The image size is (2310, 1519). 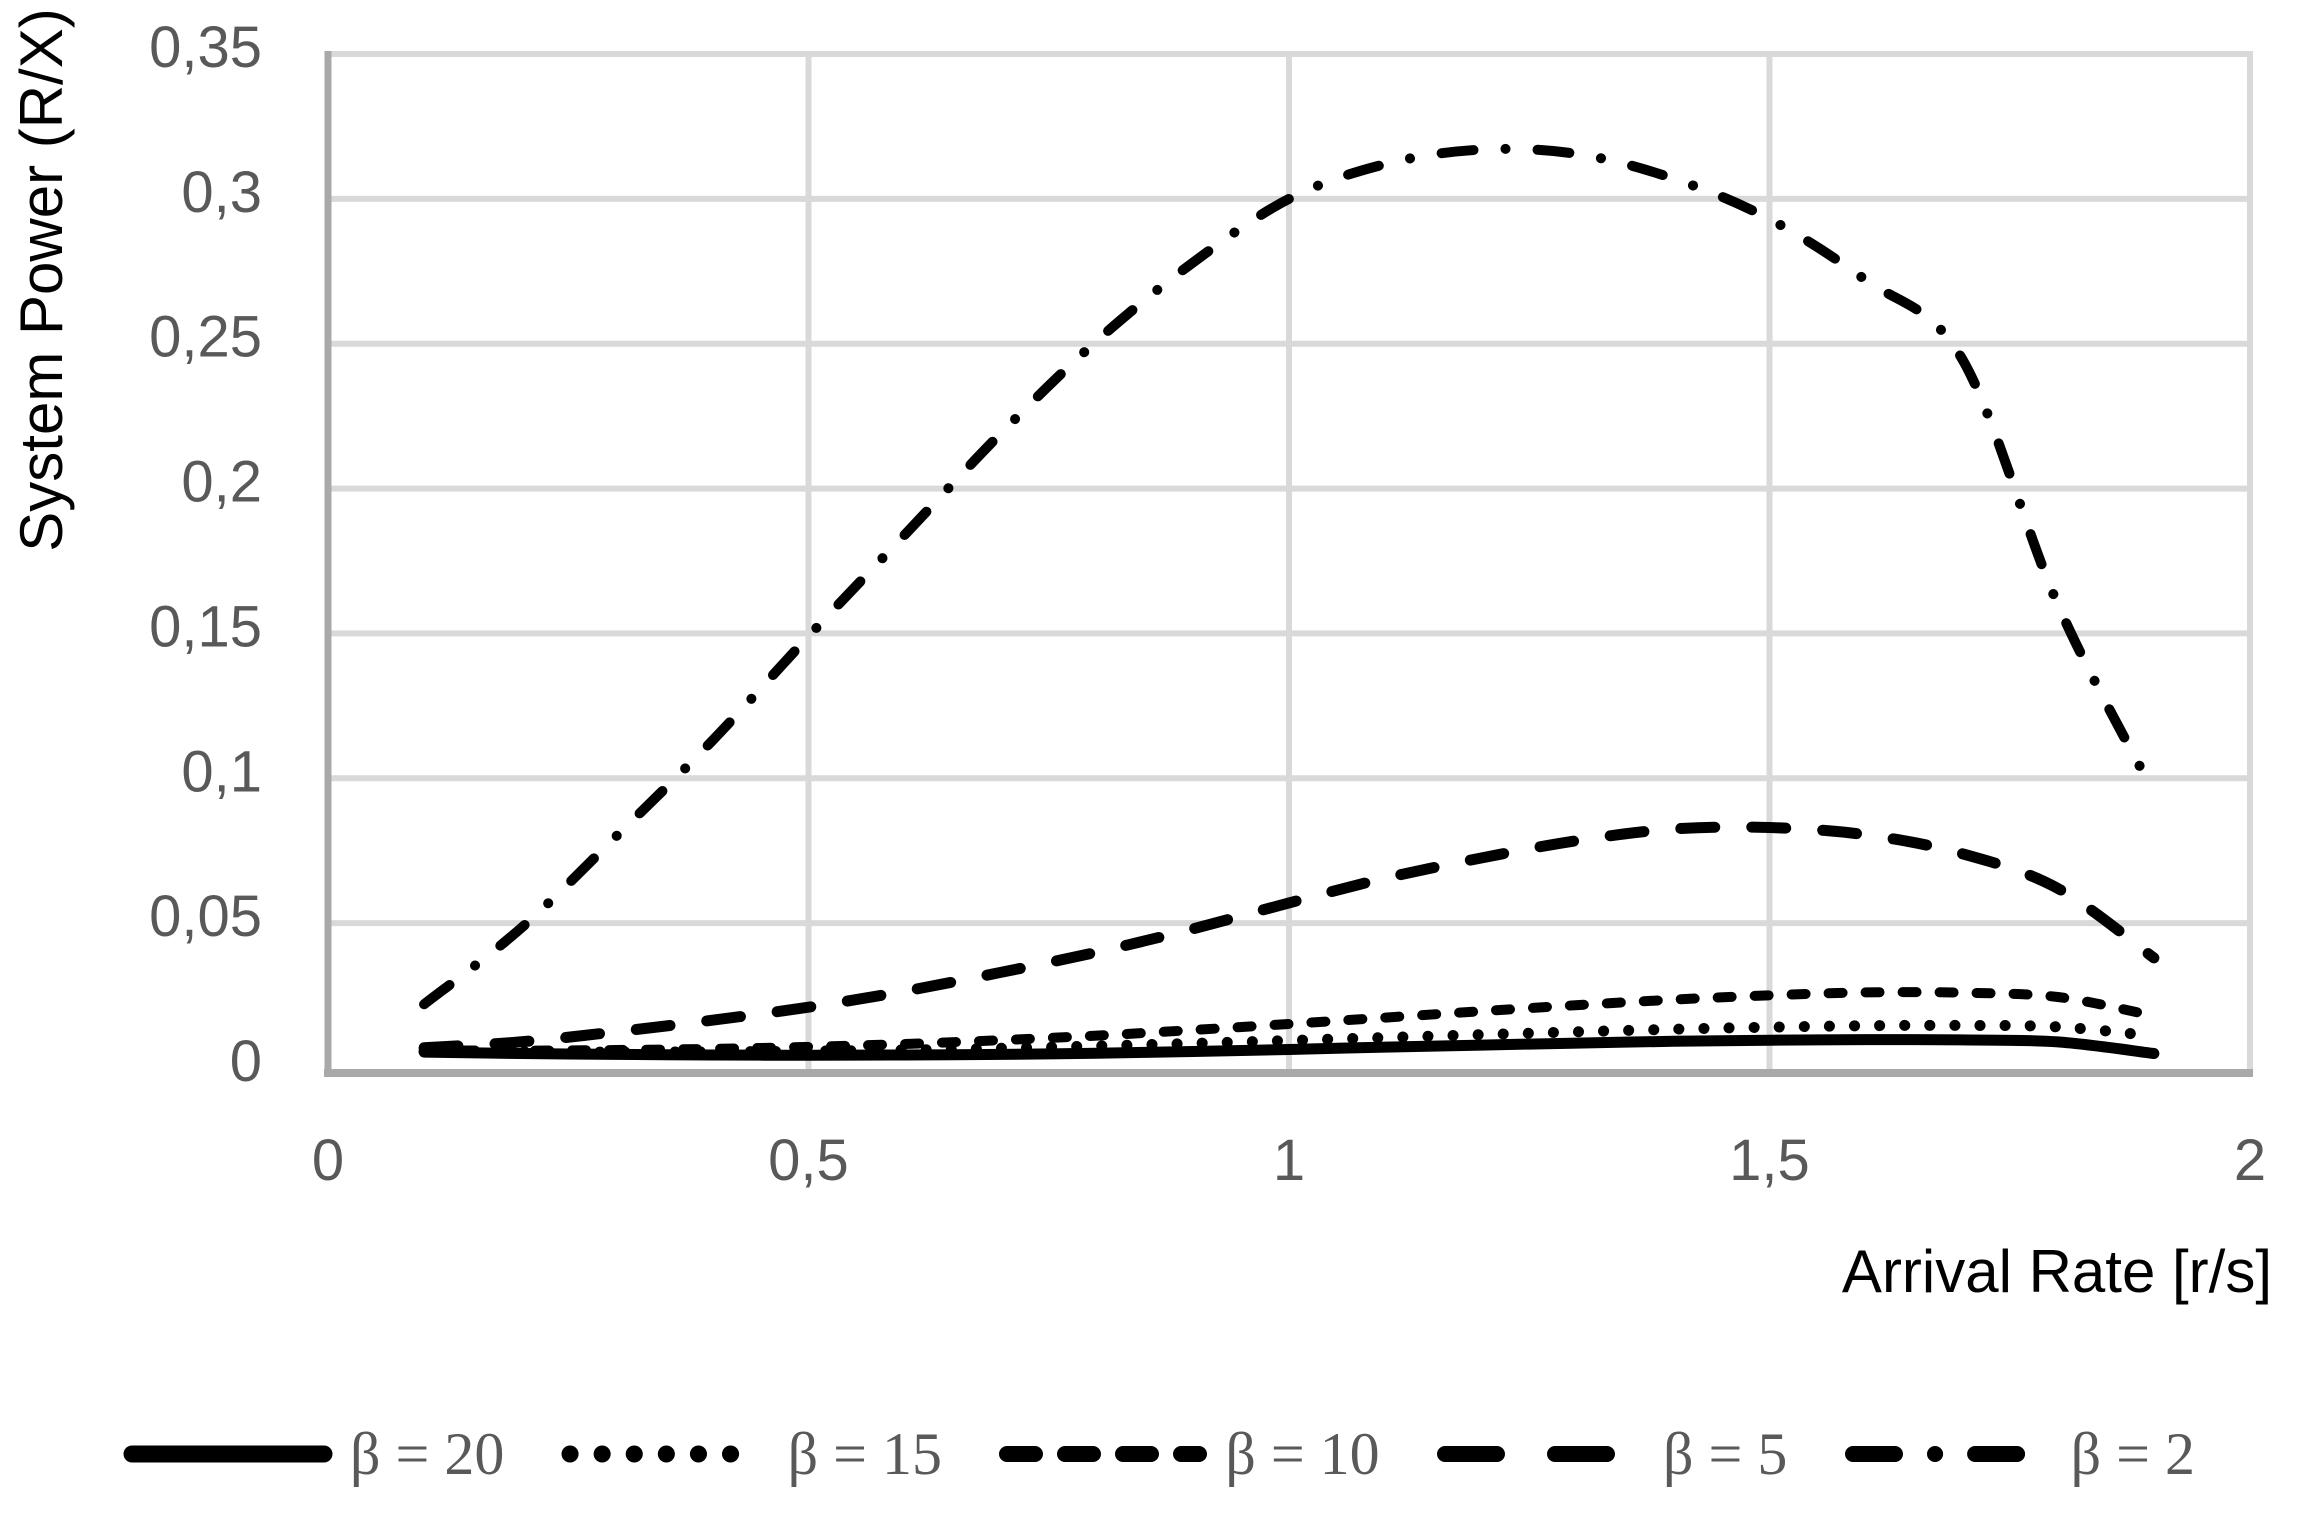 I want to click on legend-item-beta-10: β = 10, so click(x=1188, y=1454).